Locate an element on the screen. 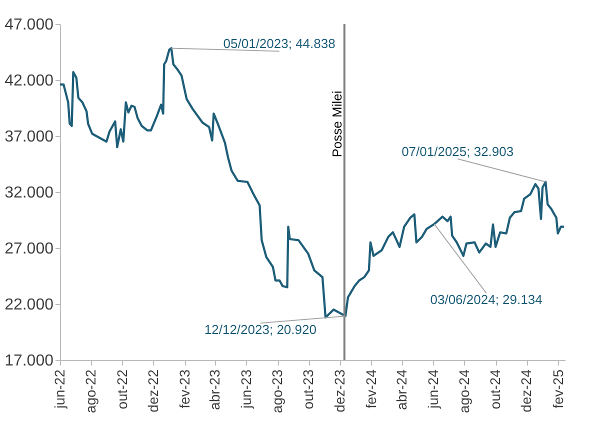  x-tick-label: ago-22 is located at coordinates (90, 391).